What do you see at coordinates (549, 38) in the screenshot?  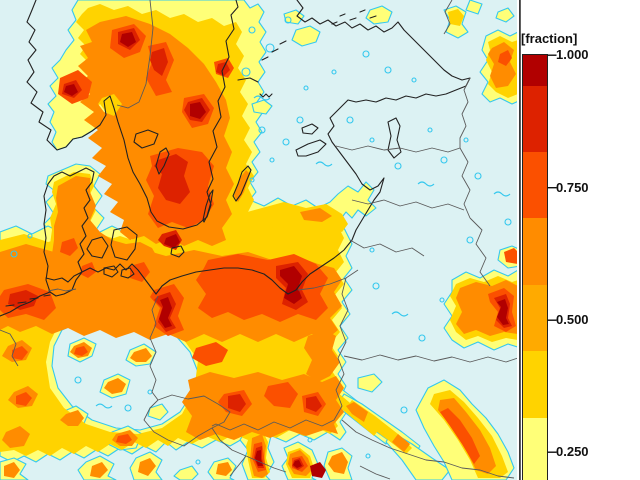 I see `legend-title: [fraction]` at bounding box center [549, 38].